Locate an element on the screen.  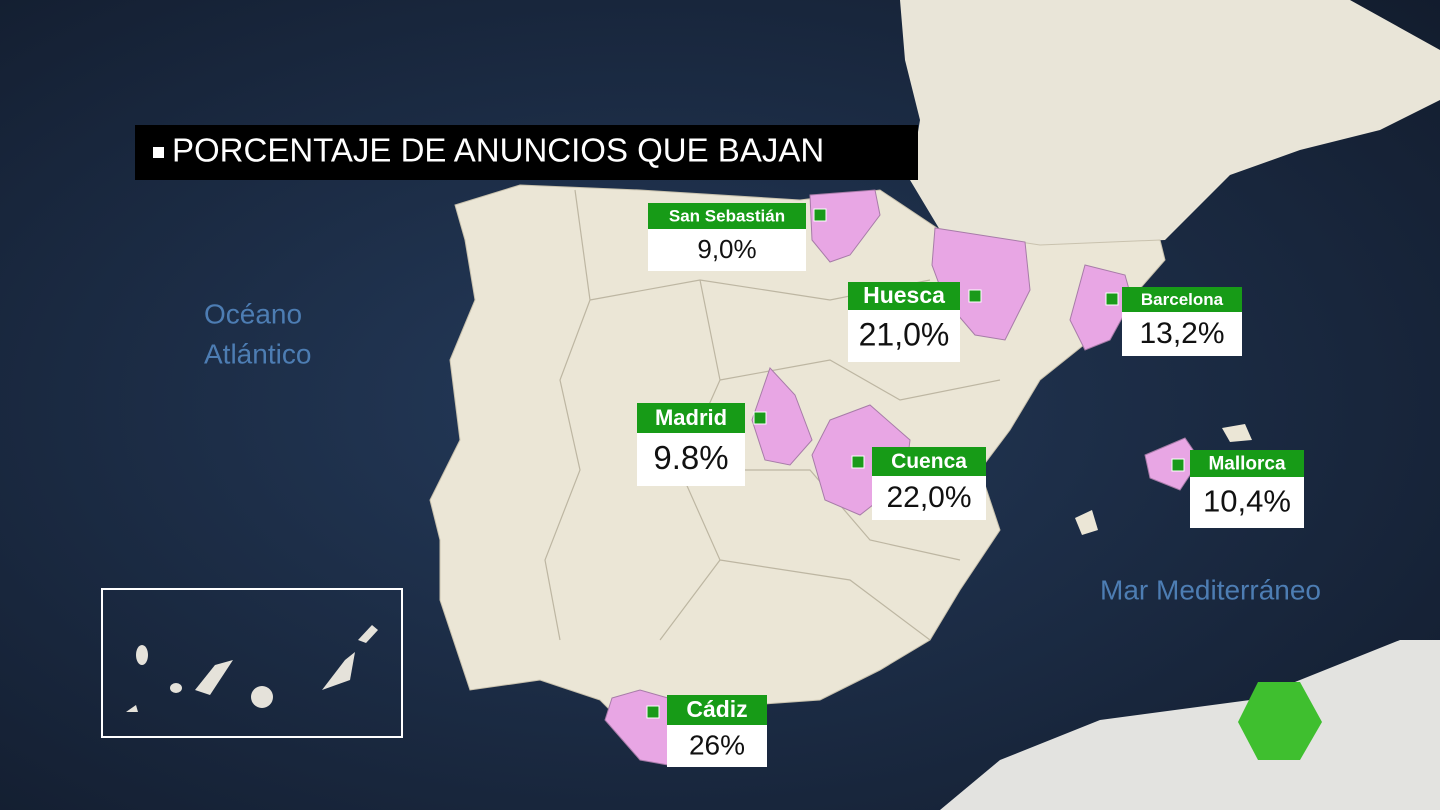
title-bullet is located at coordinates (158, 152).